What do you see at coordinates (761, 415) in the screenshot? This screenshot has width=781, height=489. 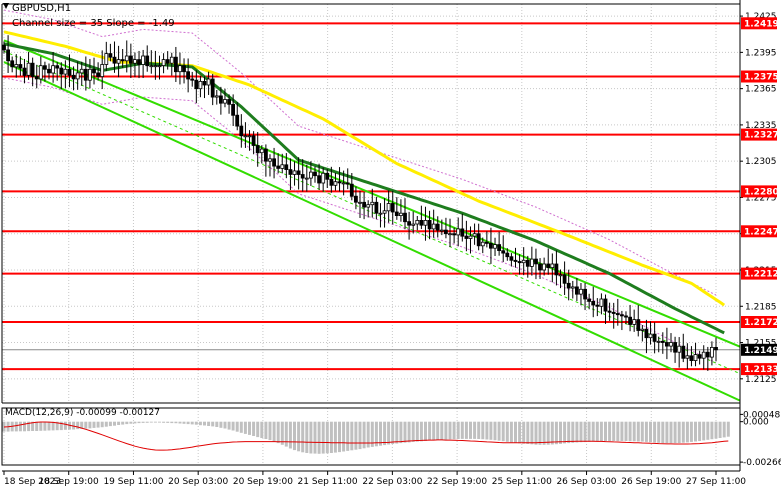 I see `macd-tick-label: 0.00048` at bounding box center [761, 415].